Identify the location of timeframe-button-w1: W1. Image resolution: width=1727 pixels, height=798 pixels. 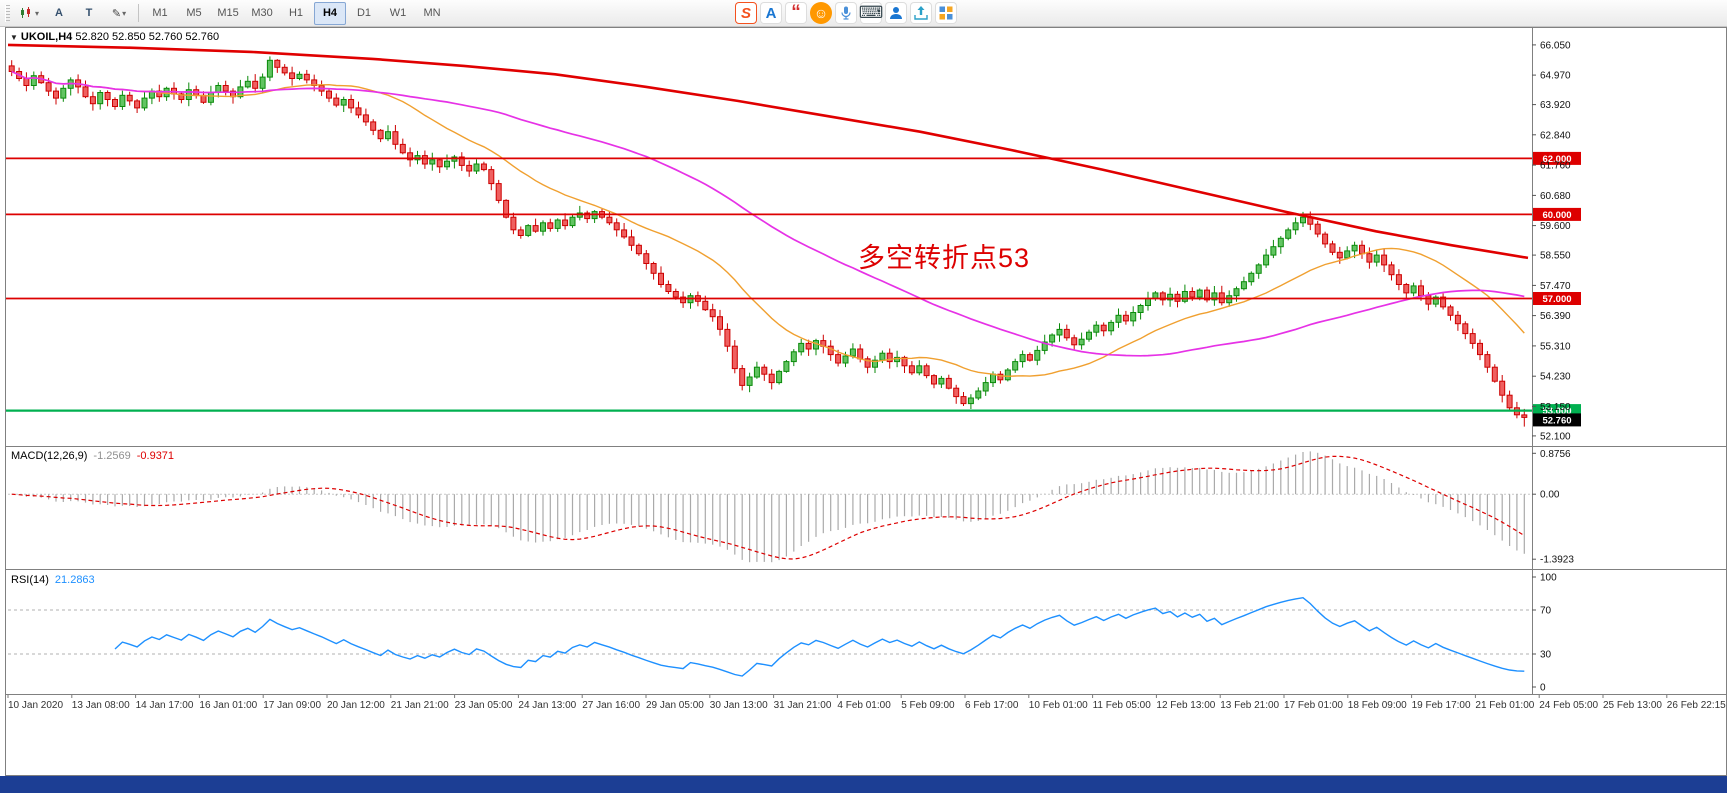
(398, 13).